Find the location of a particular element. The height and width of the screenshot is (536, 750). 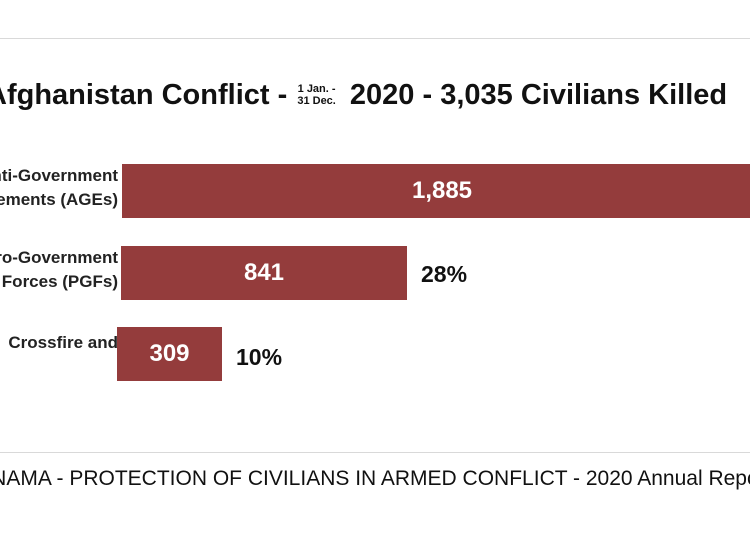

category-label-ages-line2: Elements (AGEs) is located at coordinates (59, 199).